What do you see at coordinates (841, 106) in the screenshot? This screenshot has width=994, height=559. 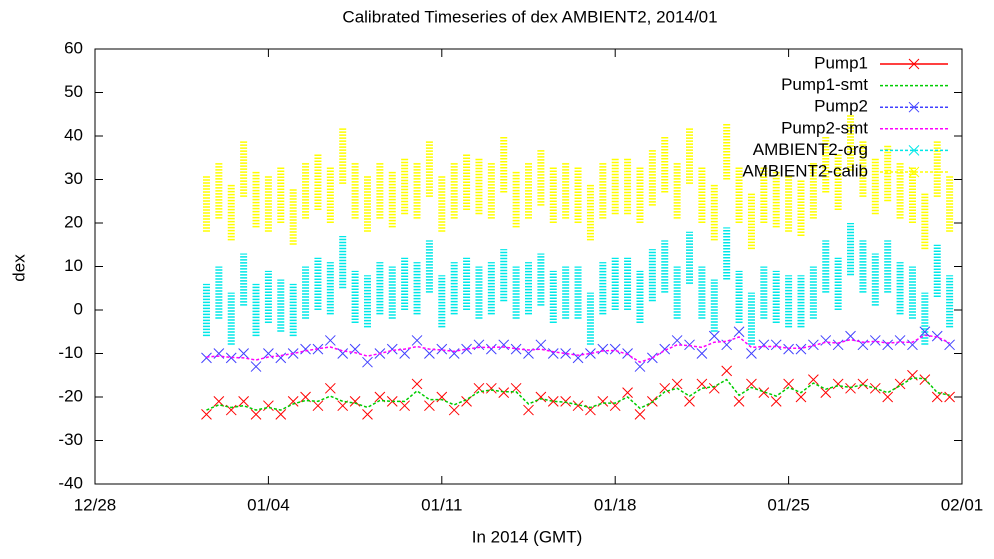 I see `legend-label: Pump2` at bounding box center [841, 106].